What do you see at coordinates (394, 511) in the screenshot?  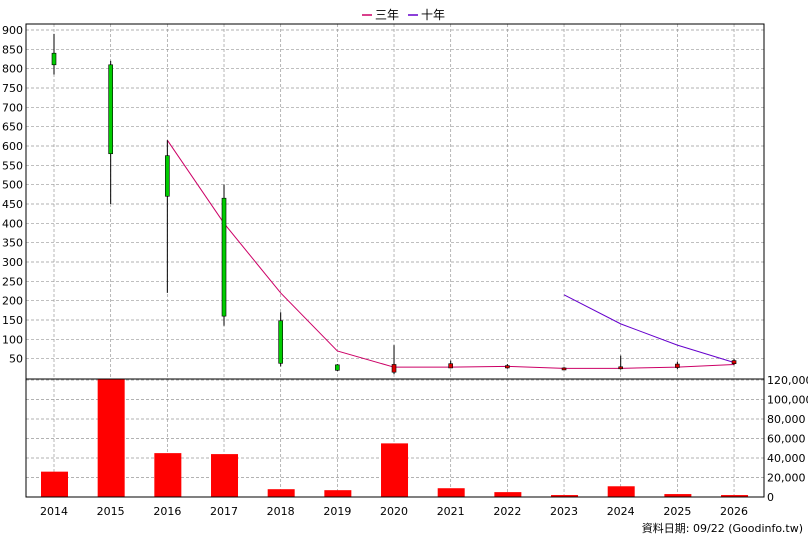 I see `year-tick-label: 2020` at bounding box center [394, 511].